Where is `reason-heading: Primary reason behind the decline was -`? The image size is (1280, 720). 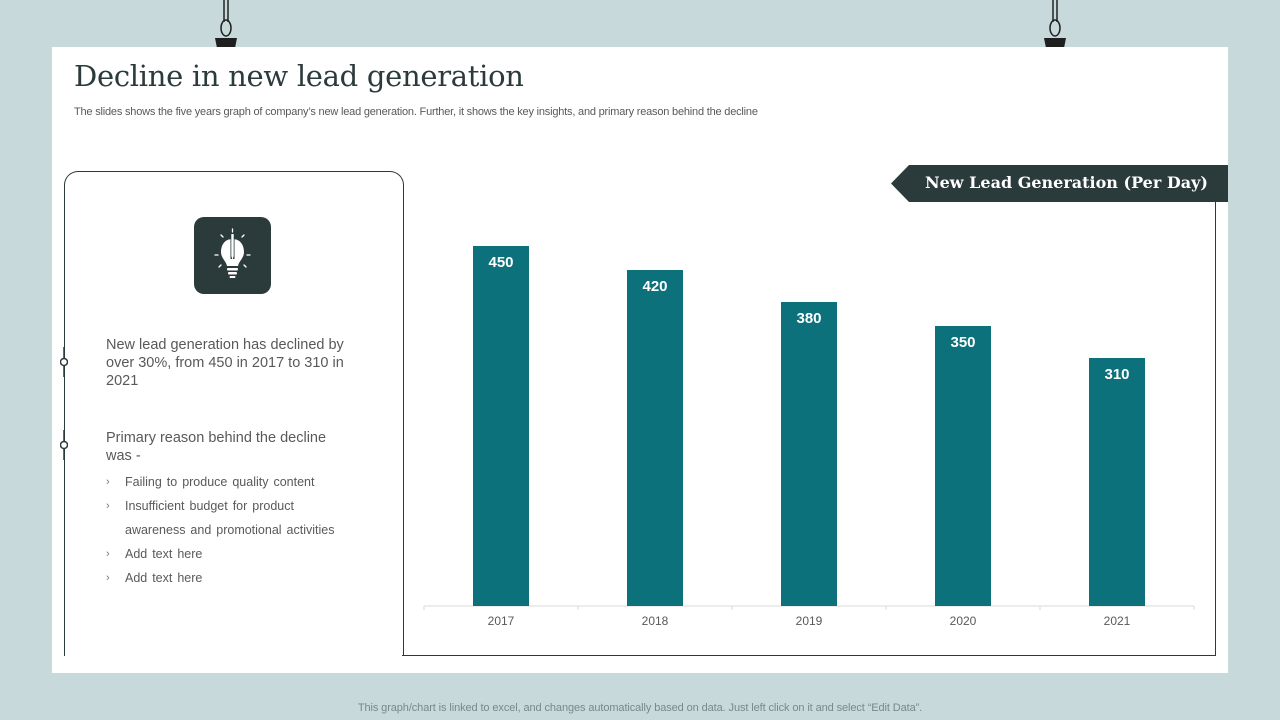
reason-heading: Primary reason behind the decline was - is located at coordinates (216, 447).